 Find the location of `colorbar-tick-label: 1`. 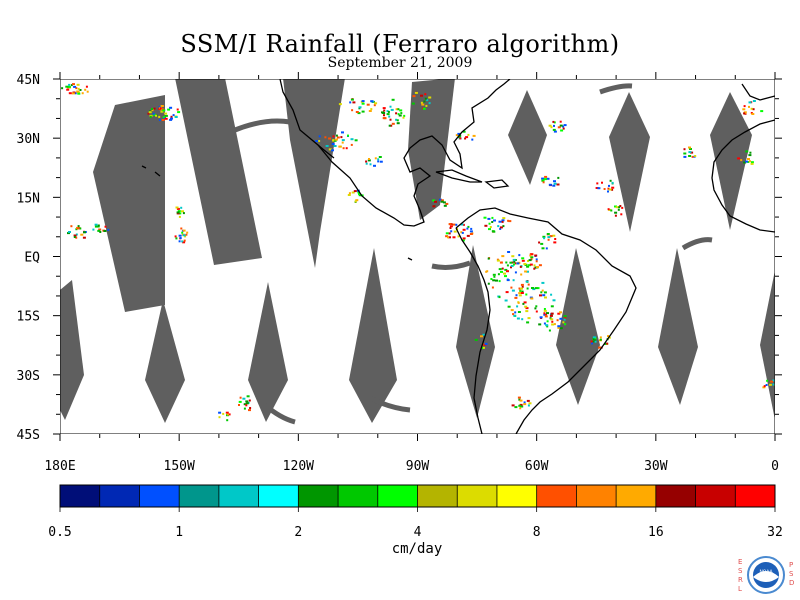

colorbar-tick-label: 1 is located at coordinates (179, 532).